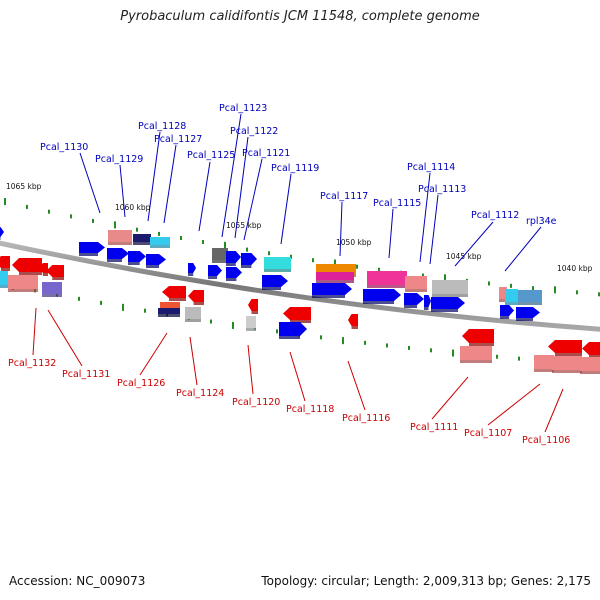  What do you see at coordinates (366, 418) in the screenshot?
I see `gene-label-pcal-1116: Pcal_1116` at bounding box center [366, 418].